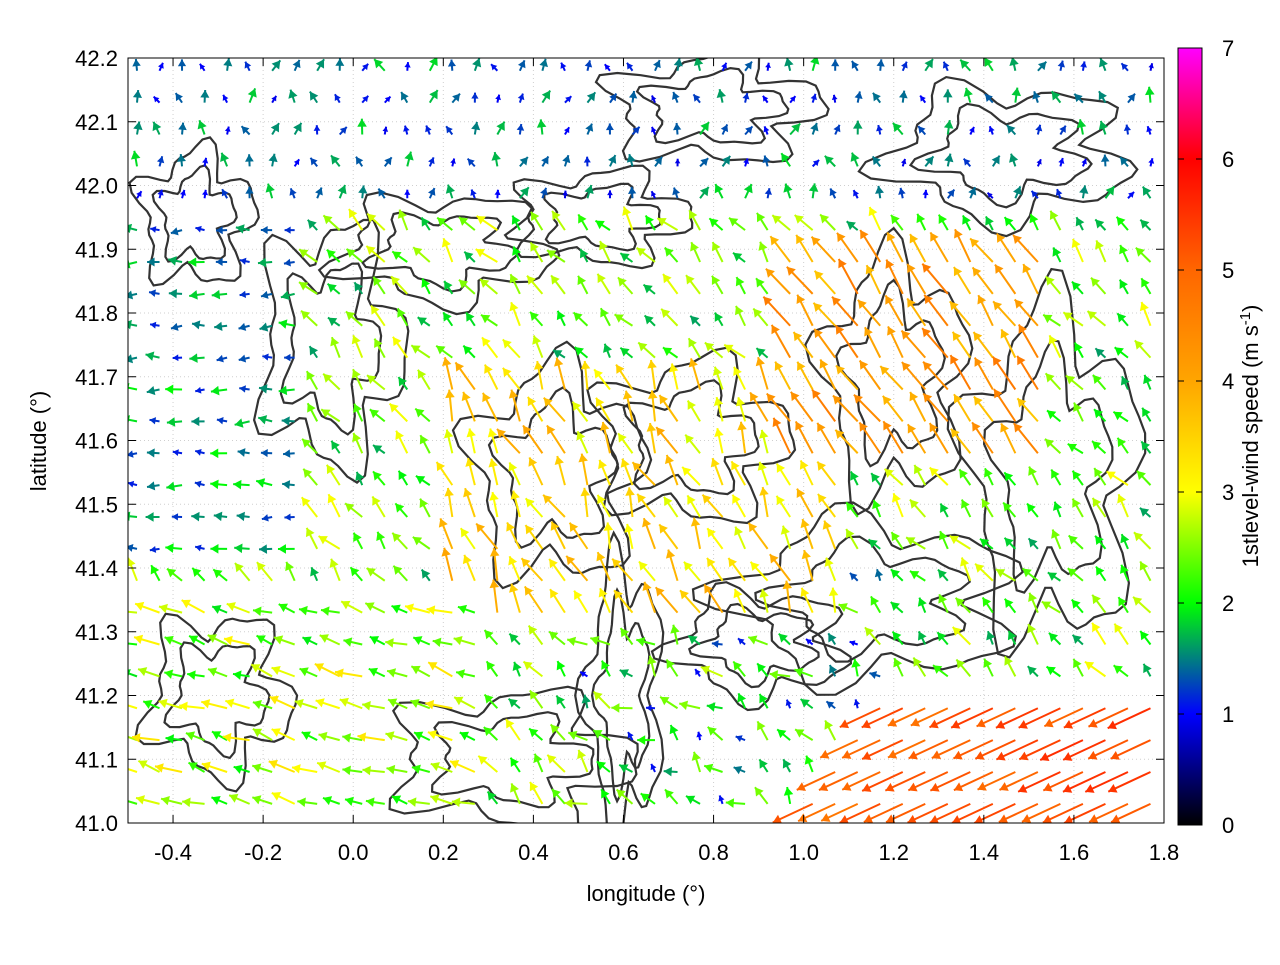 The height and width of the screenshot is (965, 1280). What do you see at coordinates (1074, 852) in the screenshot?
I see `x-tick-label: 1.6` at bounding box center [1074, 852].